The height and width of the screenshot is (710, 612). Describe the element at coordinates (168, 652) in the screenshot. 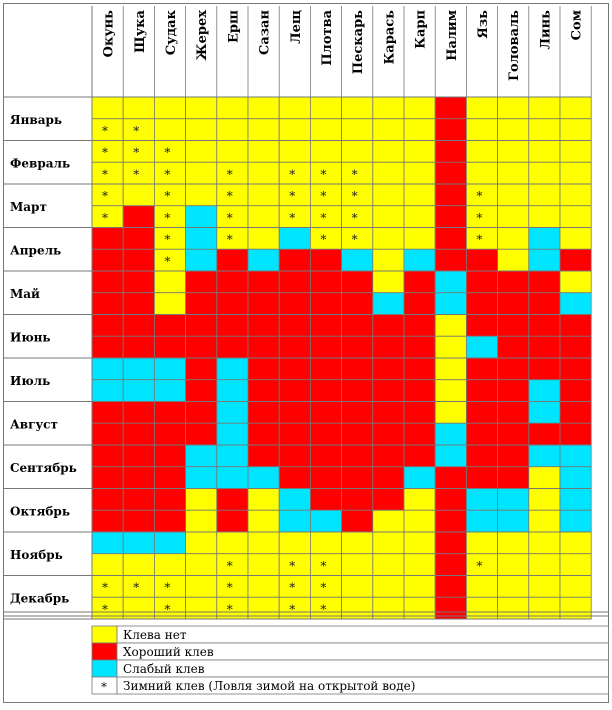

I see `legend-label: Хороший клев` at that location.